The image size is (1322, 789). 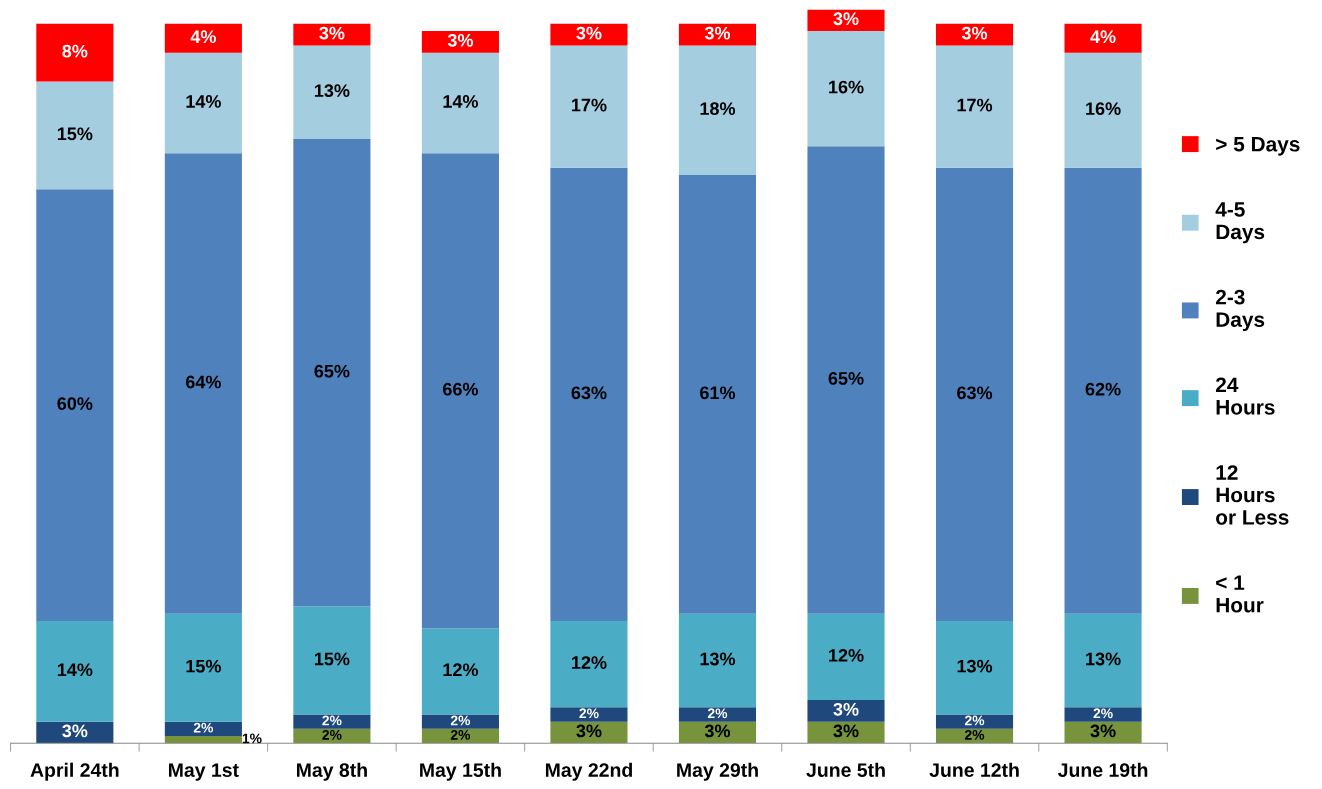 I want to click on legend-label: 4-5 Days, so click(x=1240, y=223).